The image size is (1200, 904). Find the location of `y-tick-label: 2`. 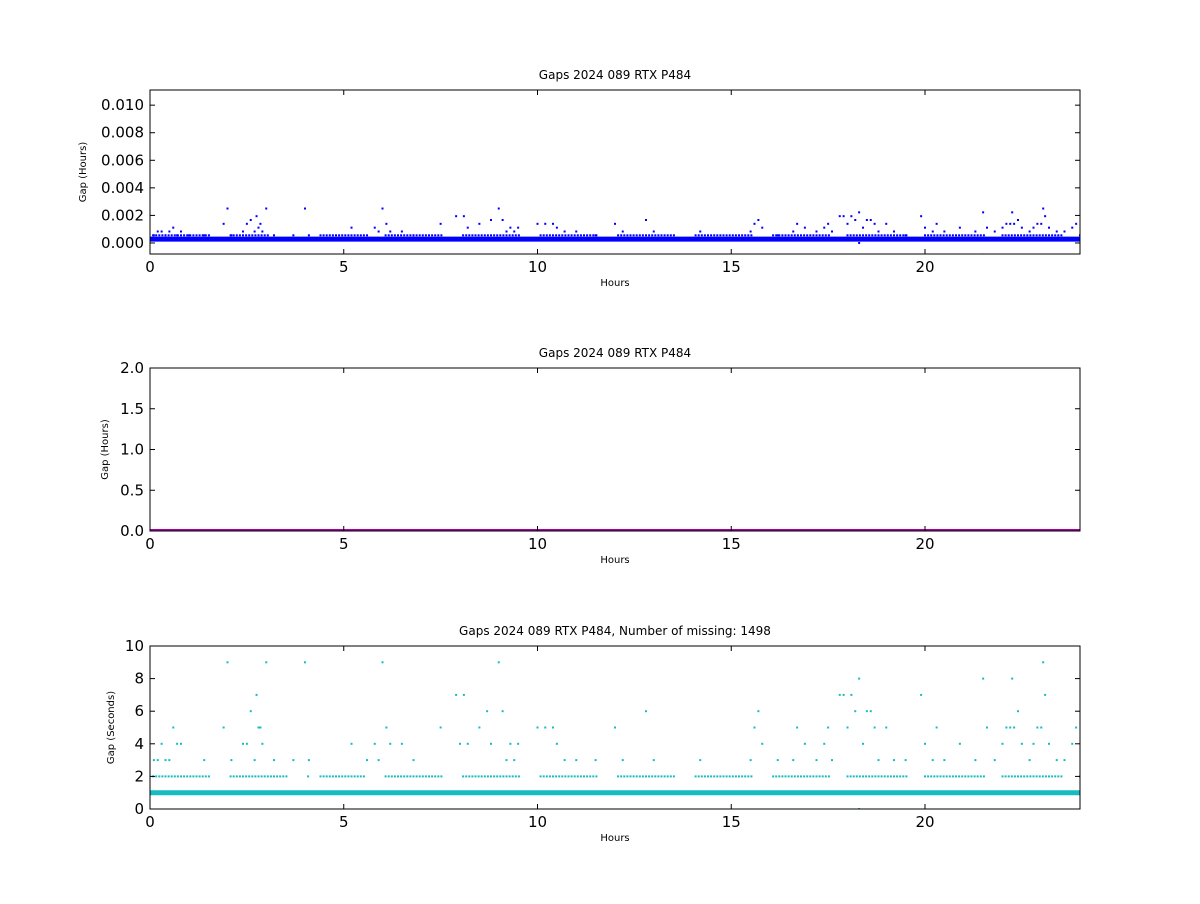

y-tick-label: 2 is located at coordinates (139, 776).